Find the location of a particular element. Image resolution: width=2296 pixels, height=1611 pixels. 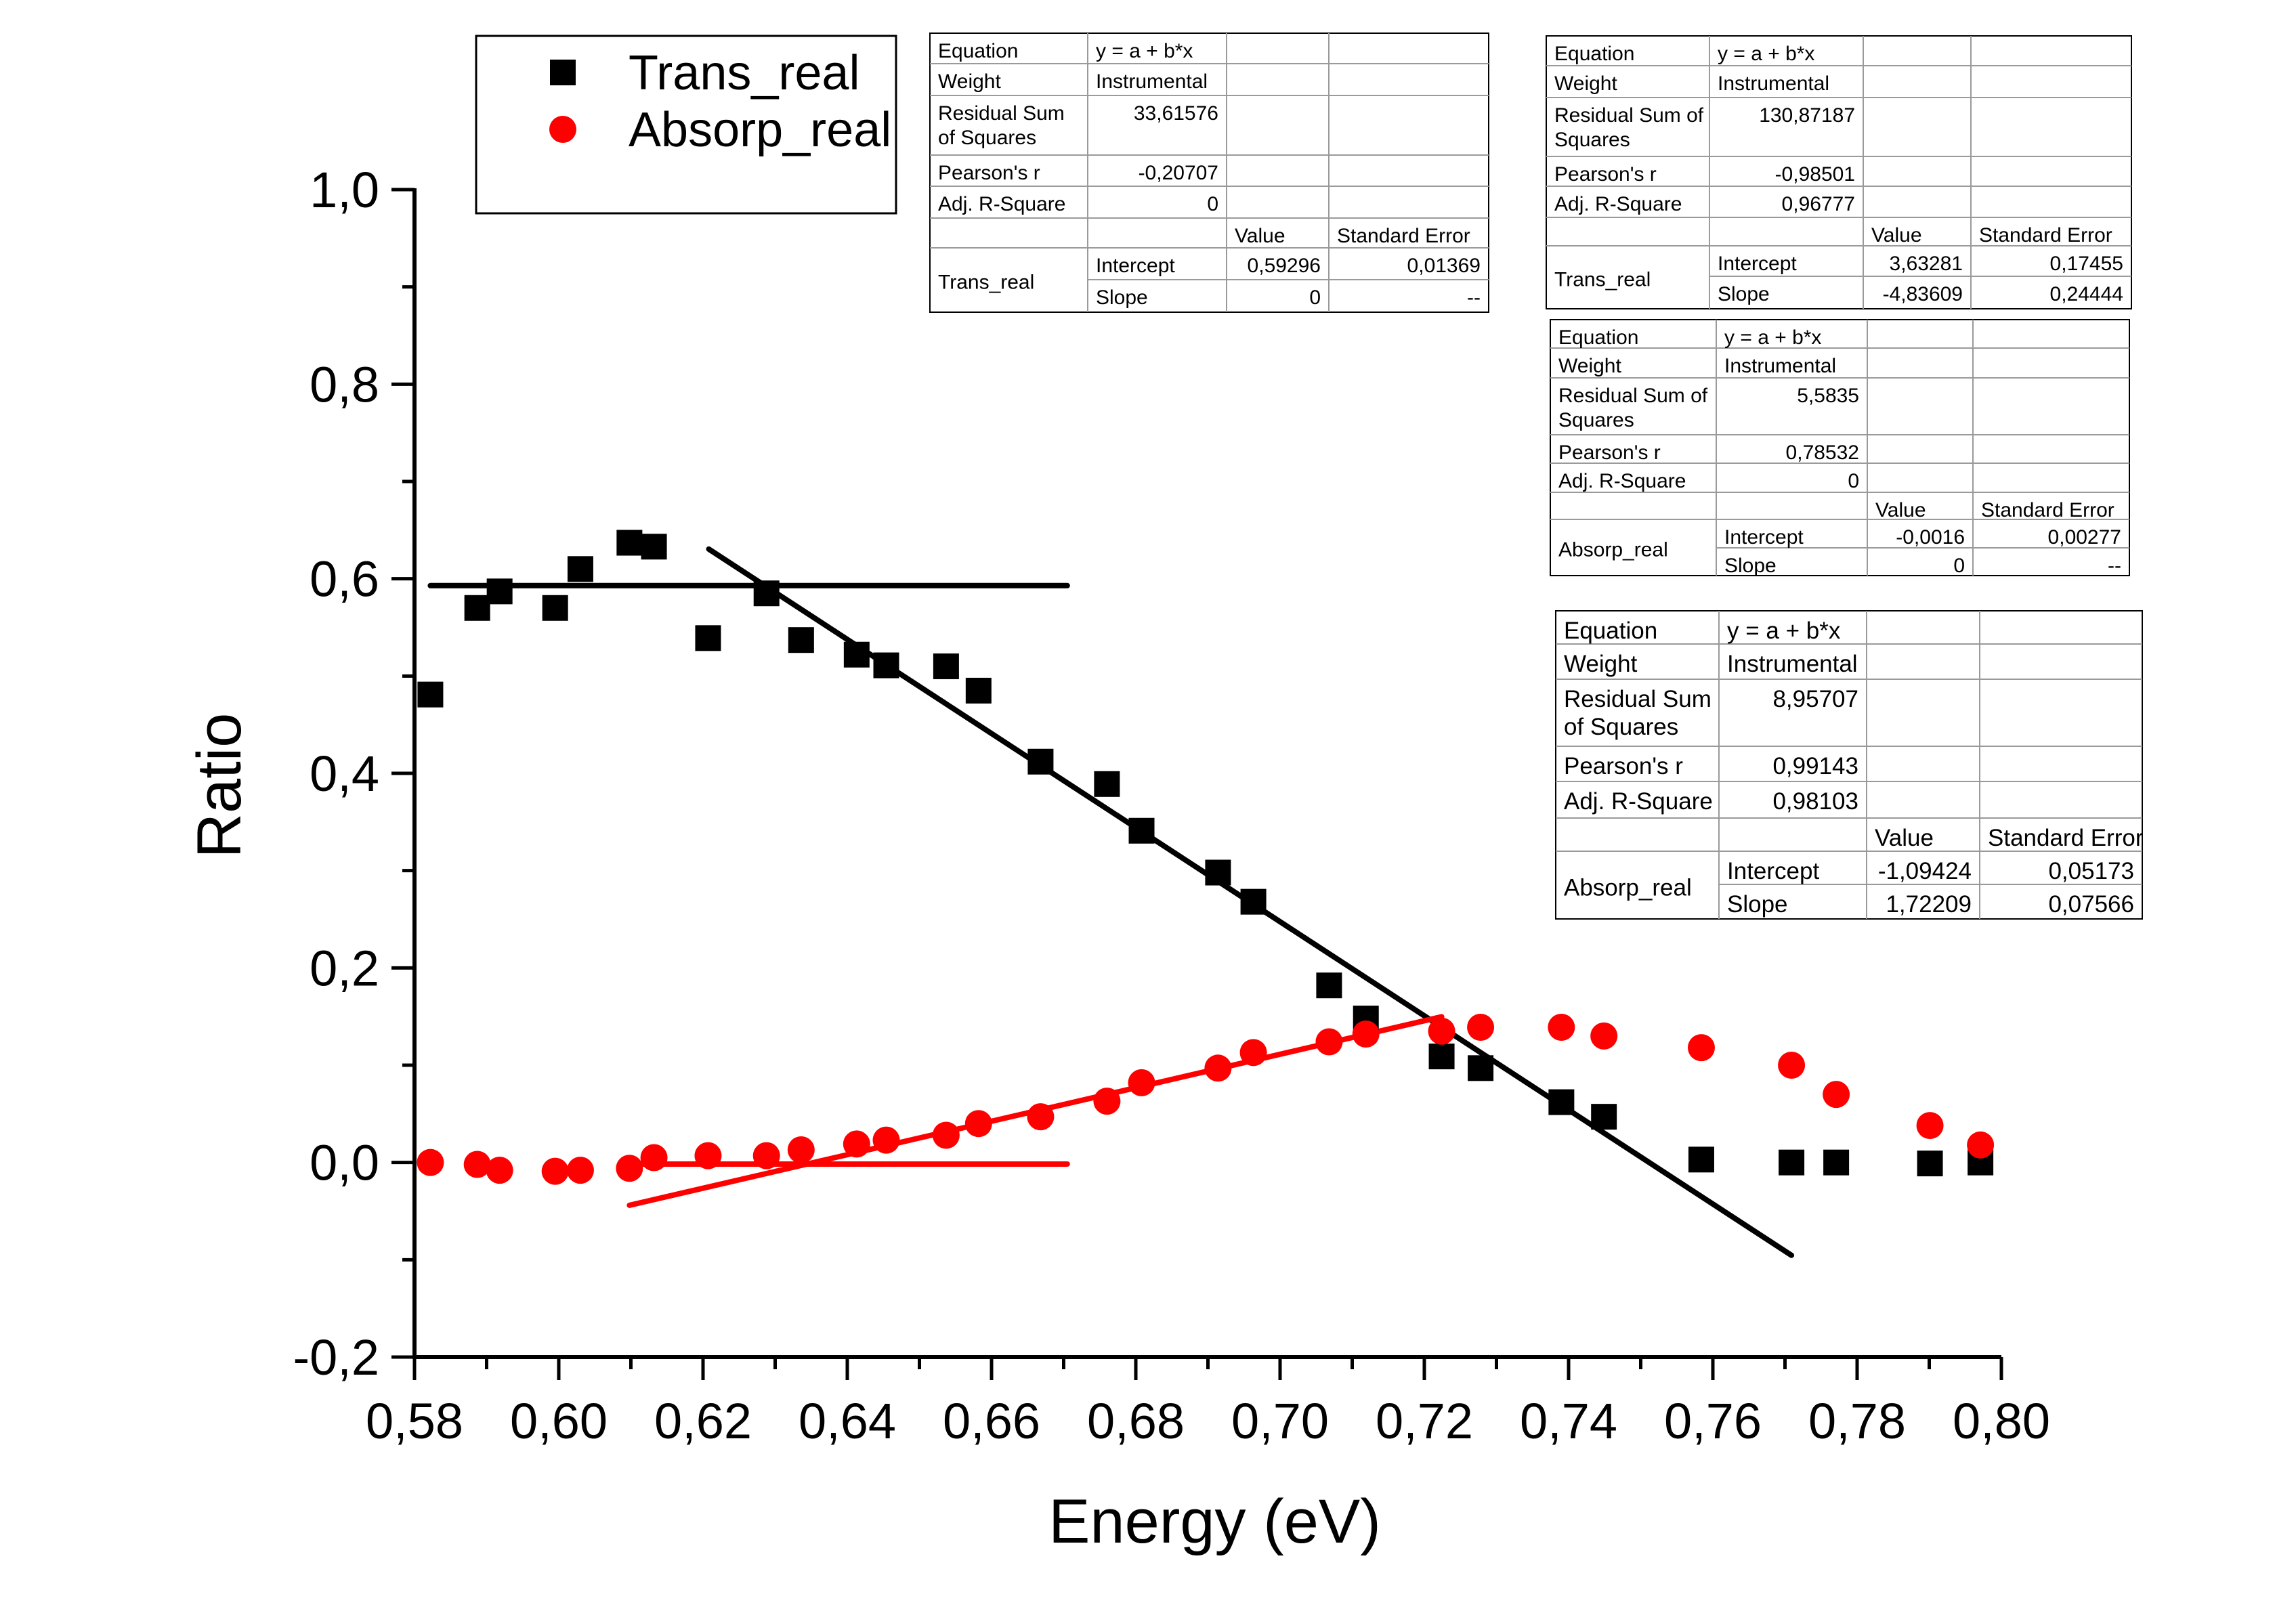

slope-standard-error: -- is located at coordinates (2114, 566).